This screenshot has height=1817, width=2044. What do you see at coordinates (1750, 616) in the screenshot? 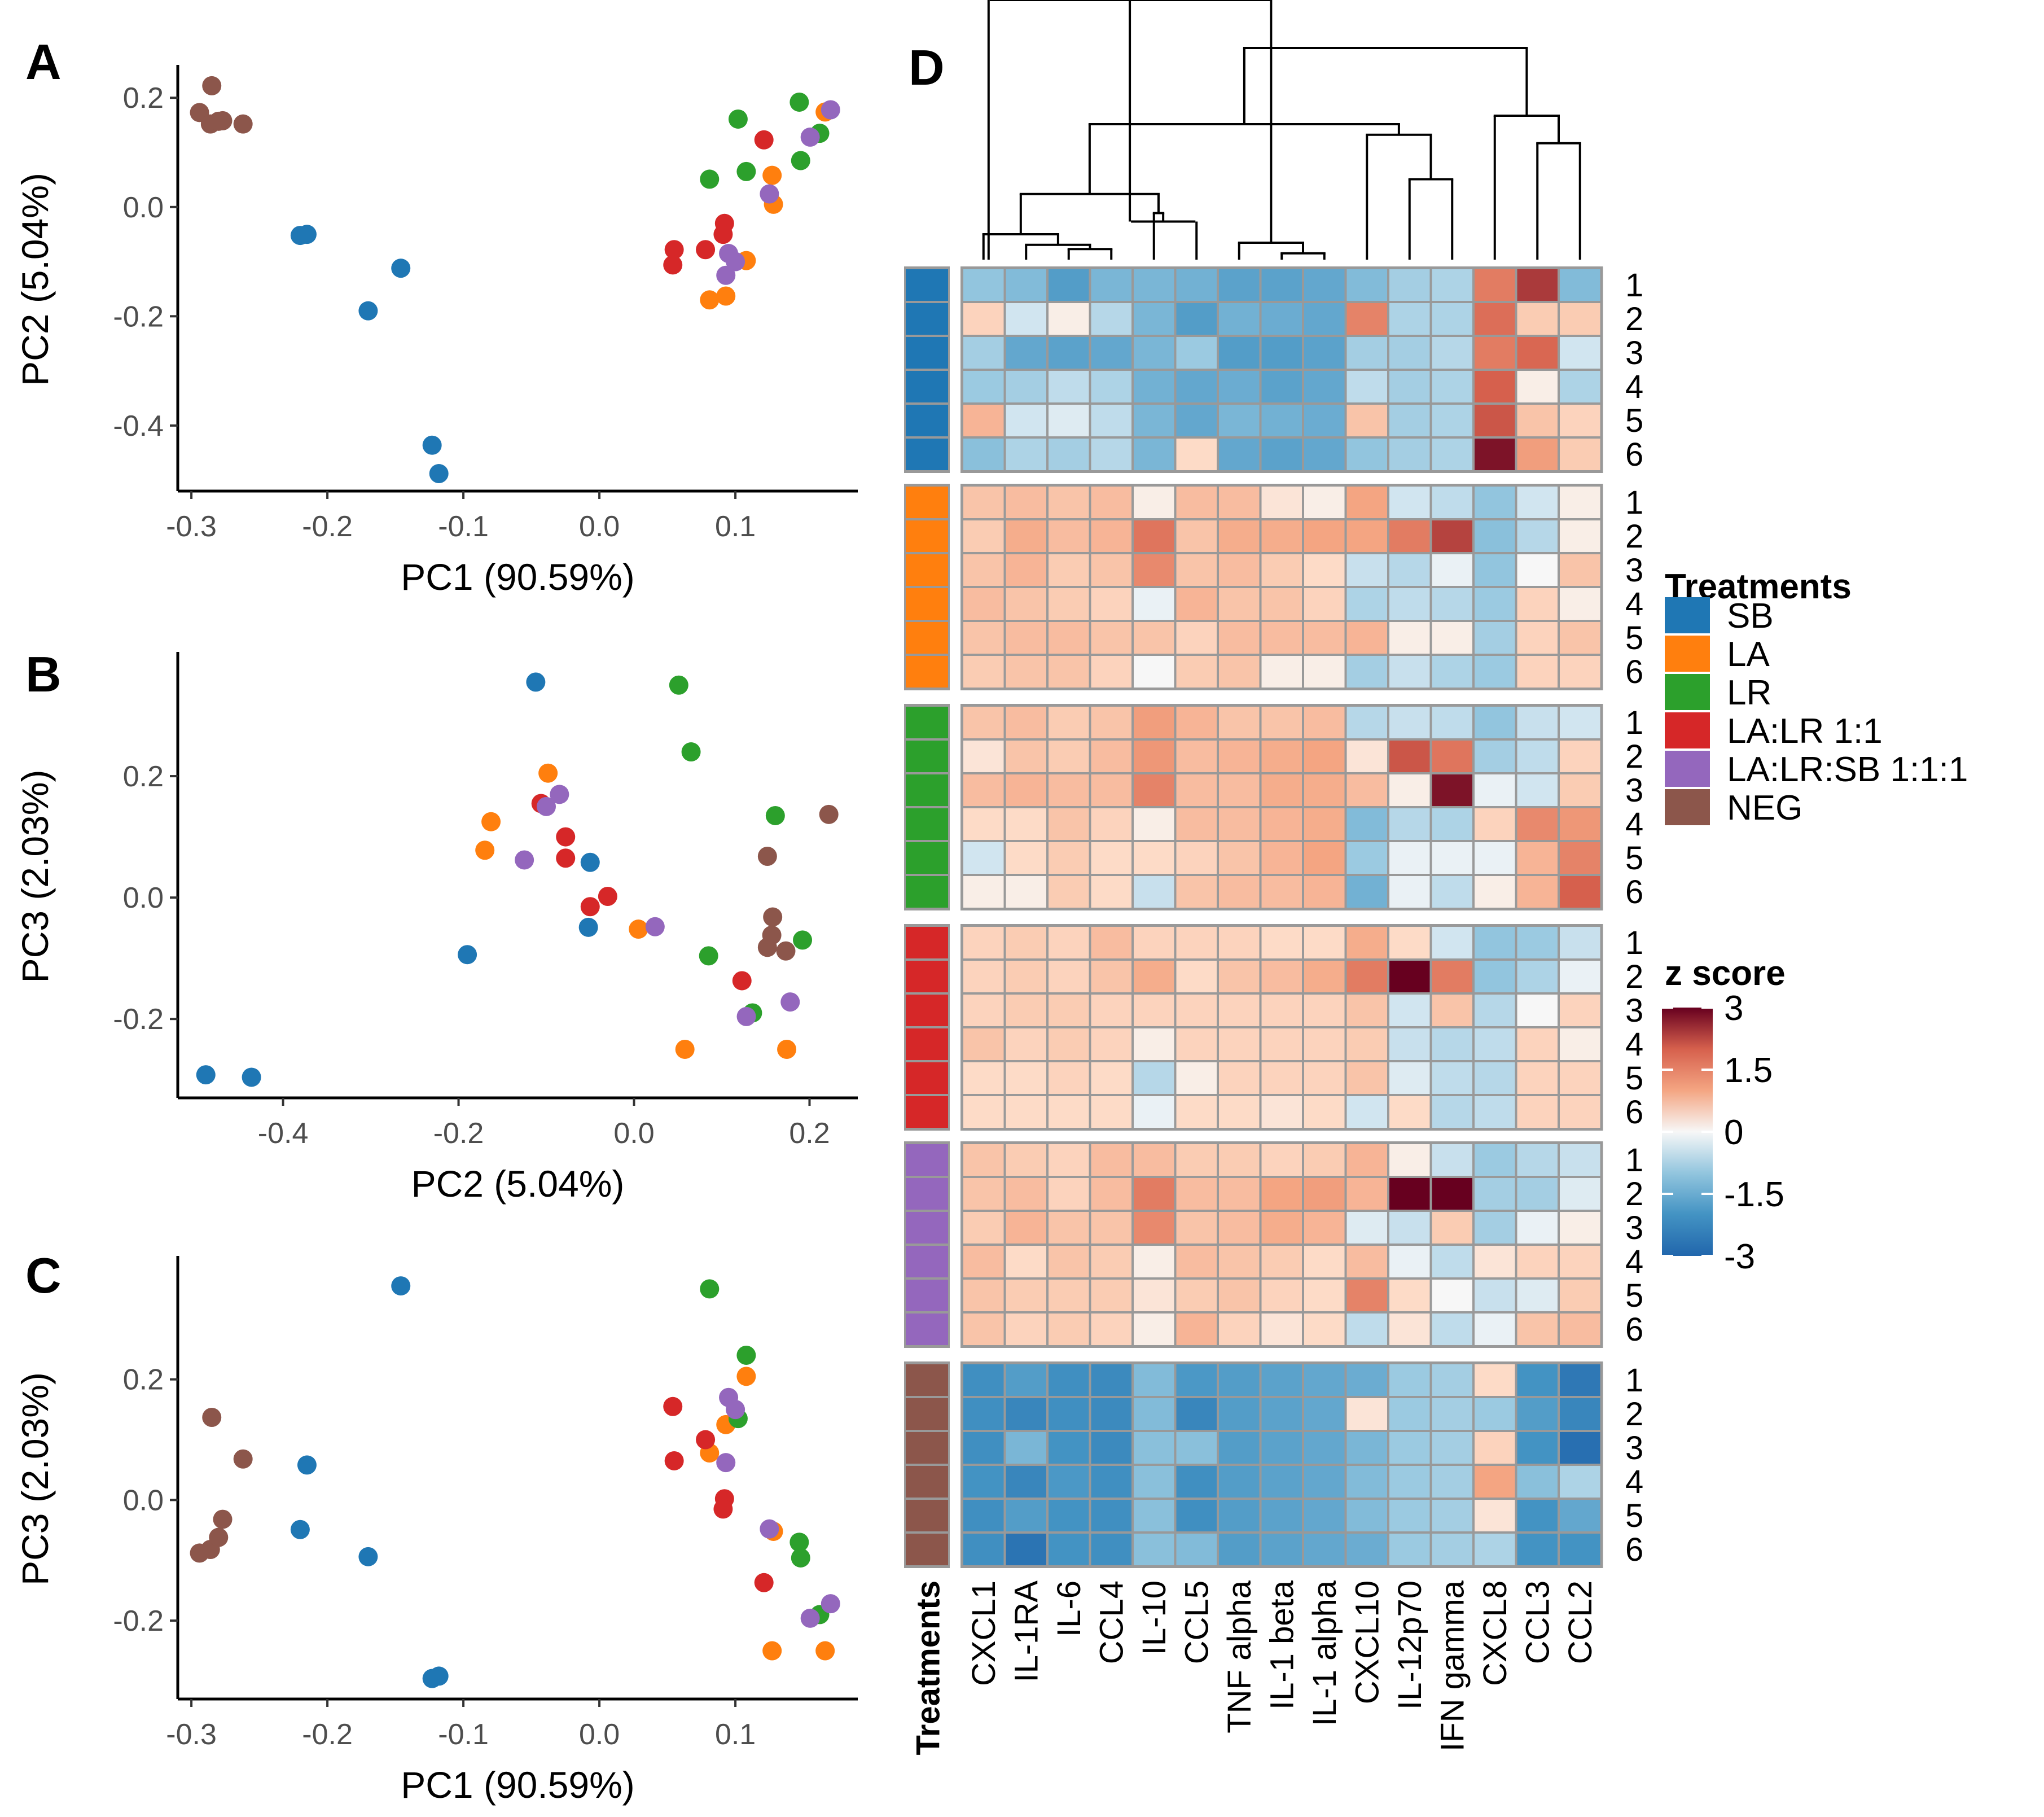
I see `legend-label: SB` at bounding box center [1750, 616].